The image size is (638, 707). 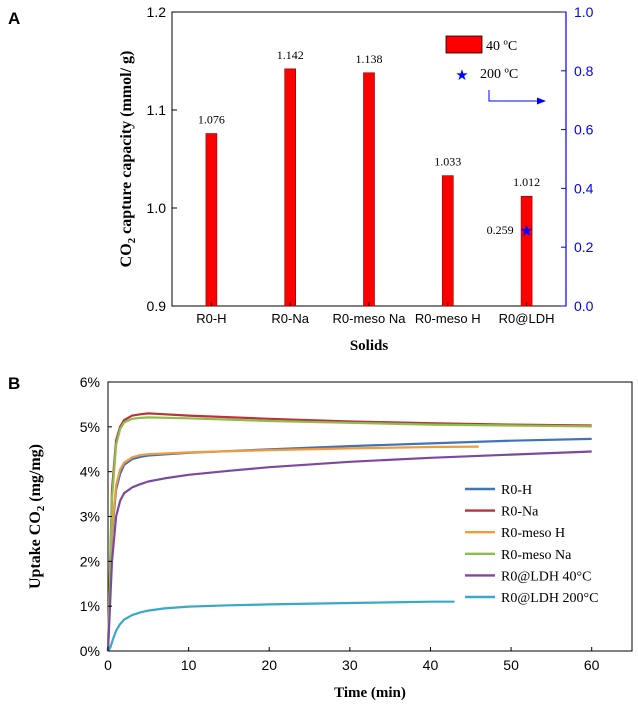 What do you see at coordinates (157, 306) in the screenshot?
I see `y-tick-label: 0.9` at bounding box center [157, 306].